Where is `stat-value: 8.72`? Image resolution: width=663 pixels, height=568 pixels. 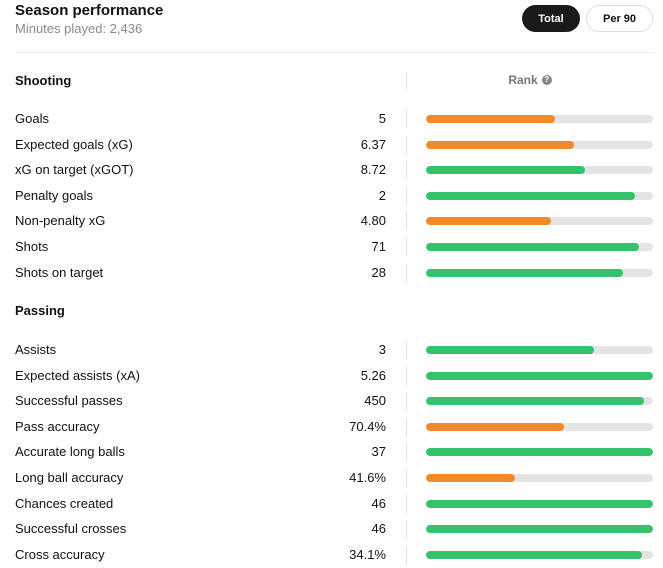
stat-value: 8.72 is located at coordinates (373, 169).